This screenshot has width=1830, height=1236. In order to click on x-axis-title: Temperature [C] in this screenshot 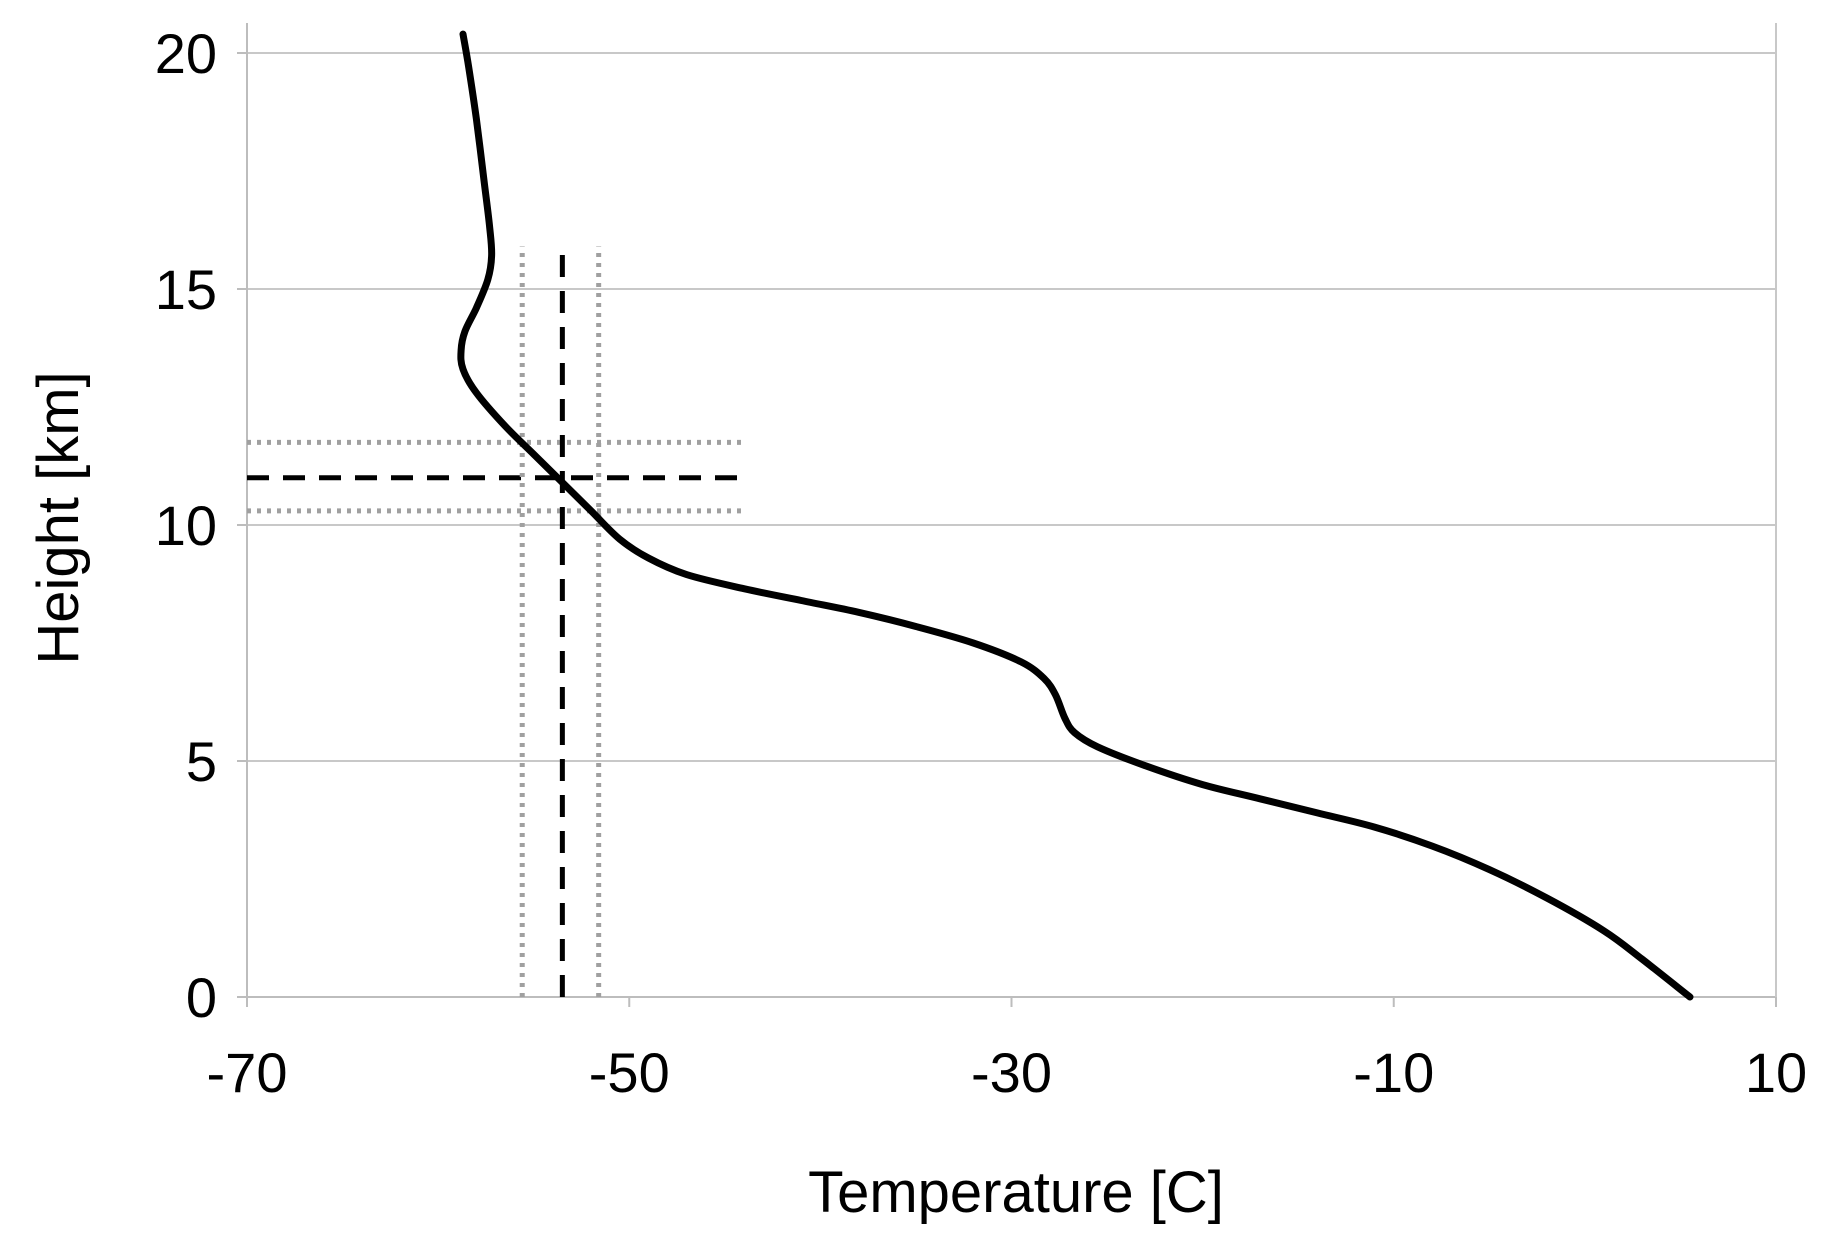, I will do `click(1016, 1192)`.